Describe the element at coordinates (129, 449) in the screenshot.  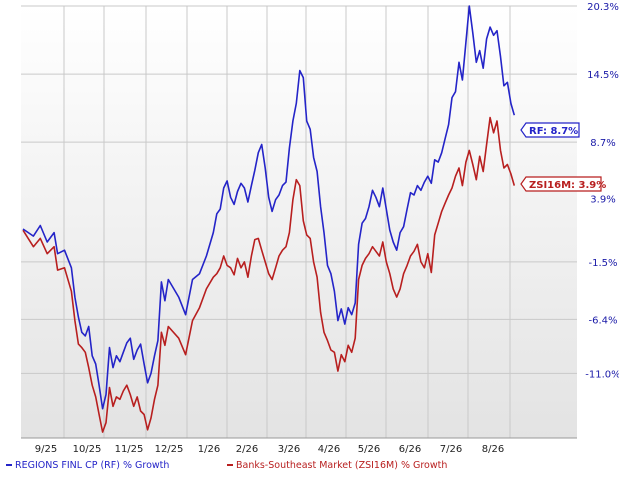
I see `x-tick-label: 11/25` at that location.